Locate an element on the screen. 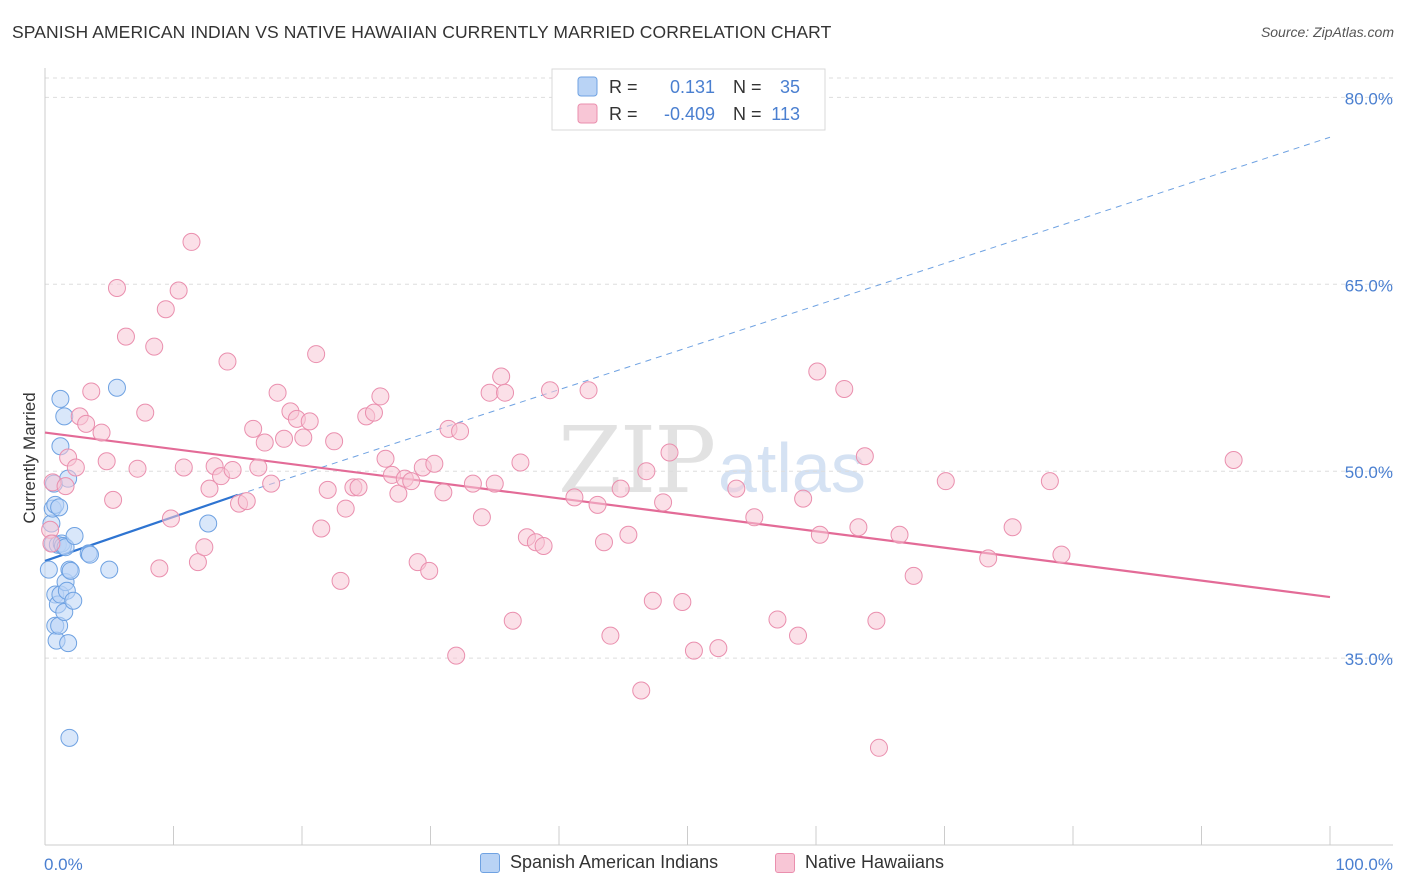  blue-trend-line is located at coordinates (141, 527).